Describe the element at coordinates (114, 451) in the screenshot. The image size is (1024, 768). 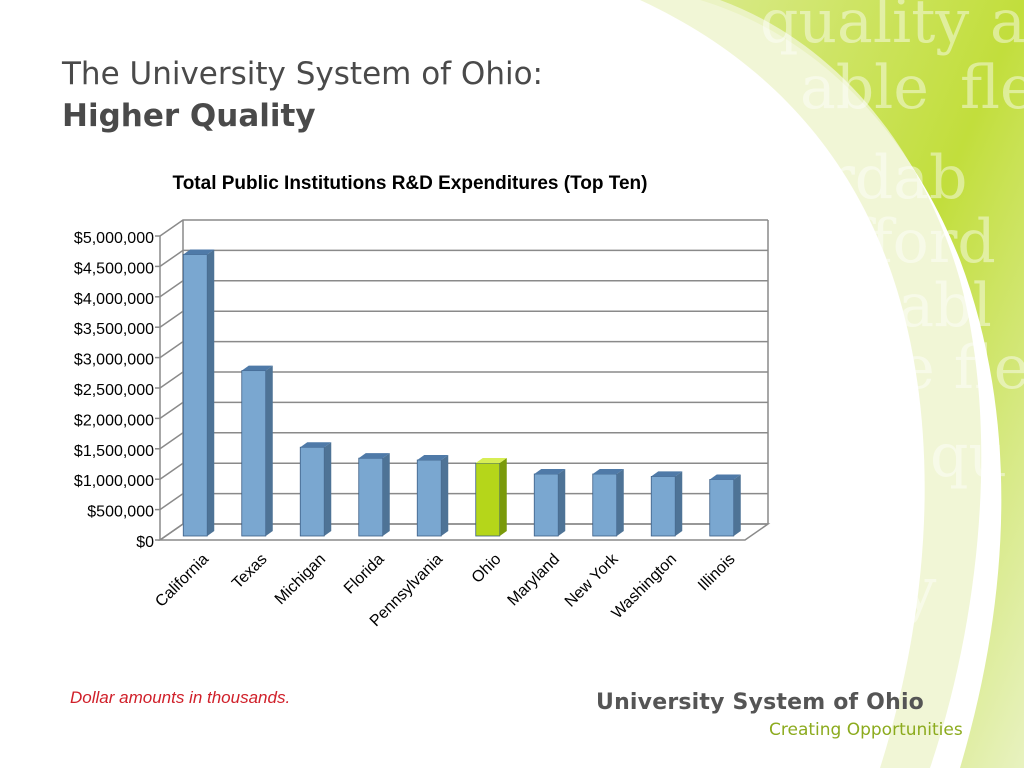
I see `y-tick-label: $1,500,000` at that location.